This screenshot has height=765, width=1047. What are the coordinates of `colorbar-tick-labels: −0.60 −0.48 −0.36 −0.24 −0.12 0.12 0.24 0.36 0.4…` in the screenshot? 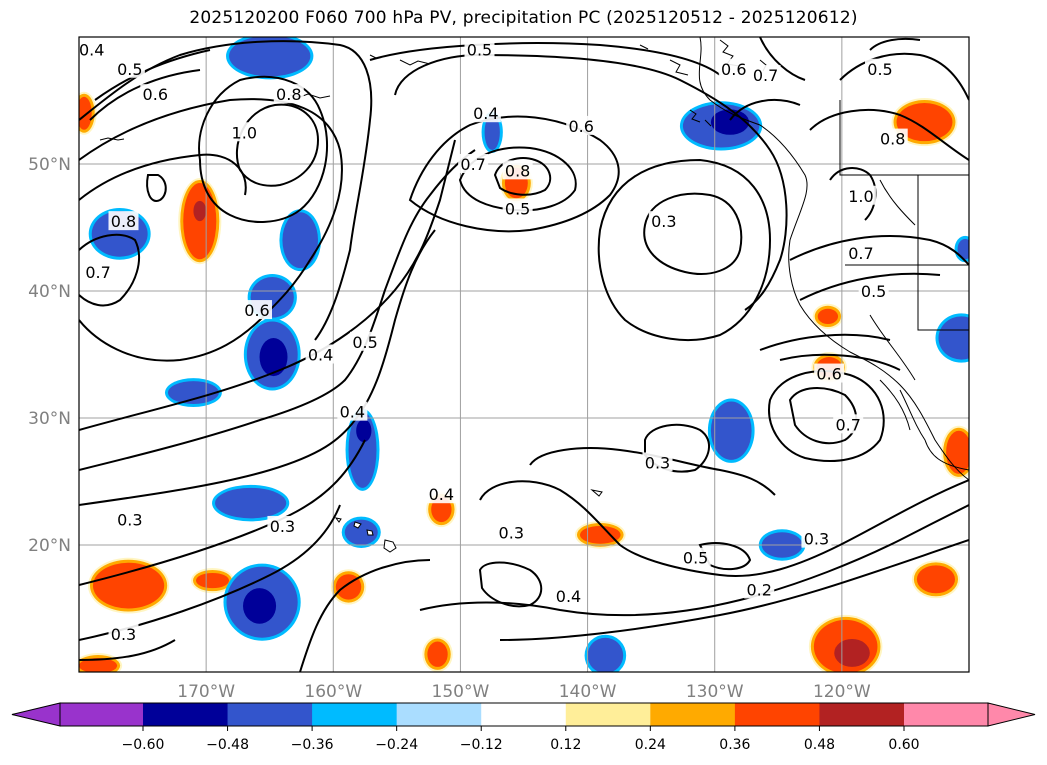 It's located at (521, 739).